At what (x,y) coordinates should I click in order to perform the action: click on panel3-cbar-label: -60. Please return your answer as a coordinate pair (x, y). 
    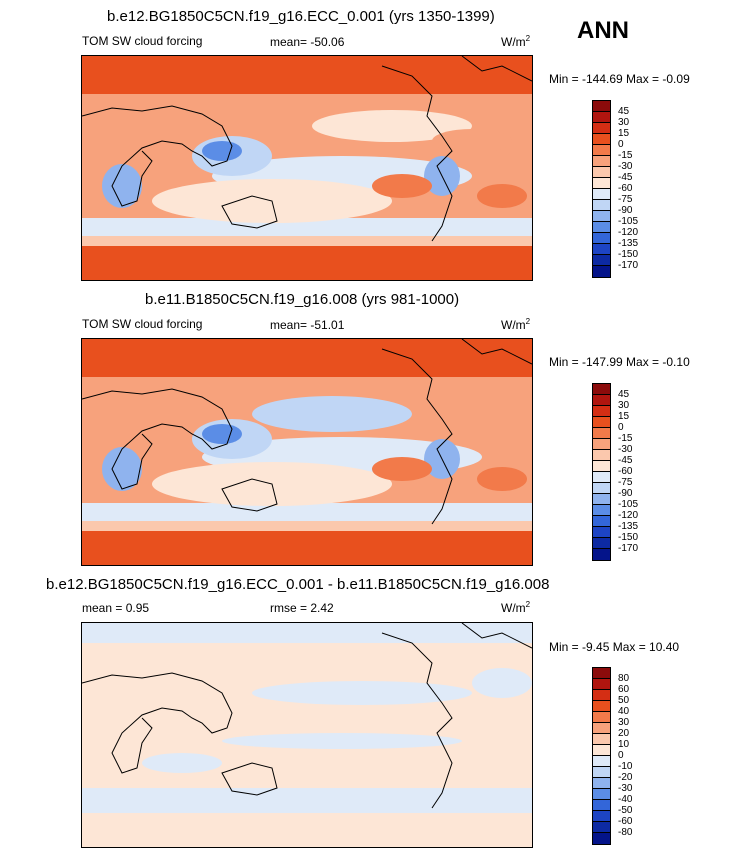
    Looking at the image, I should click on (625, 821).